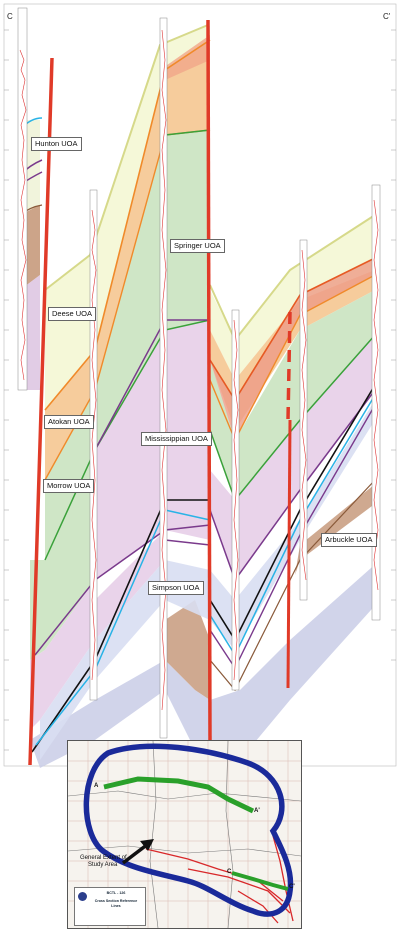 The width and height of the screenshot is (400, 933). What do you see at coordinates (6, 390) in the screenshot?
I see `depth-ticks-left` at bounding box center [6, 390].